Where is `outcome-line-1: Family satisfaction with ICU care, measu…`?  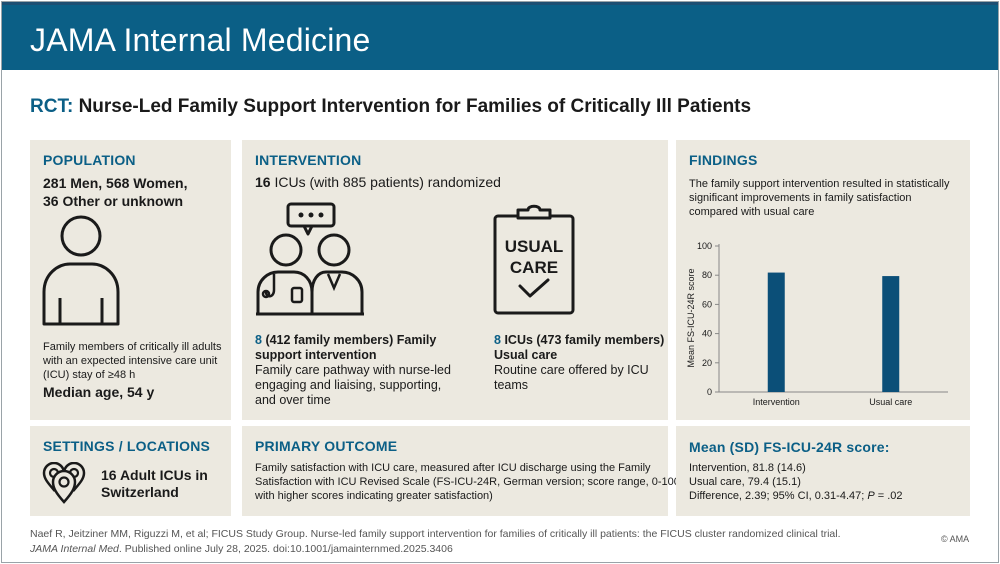
outcome-line-1: Family satisfaction with ICU care, measu… is located at coordinates (453, 468).